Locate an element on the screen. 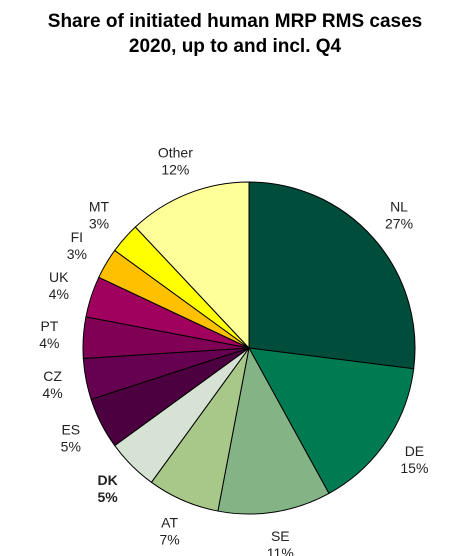  slice-label: DE is located at coordinates (414, 451).